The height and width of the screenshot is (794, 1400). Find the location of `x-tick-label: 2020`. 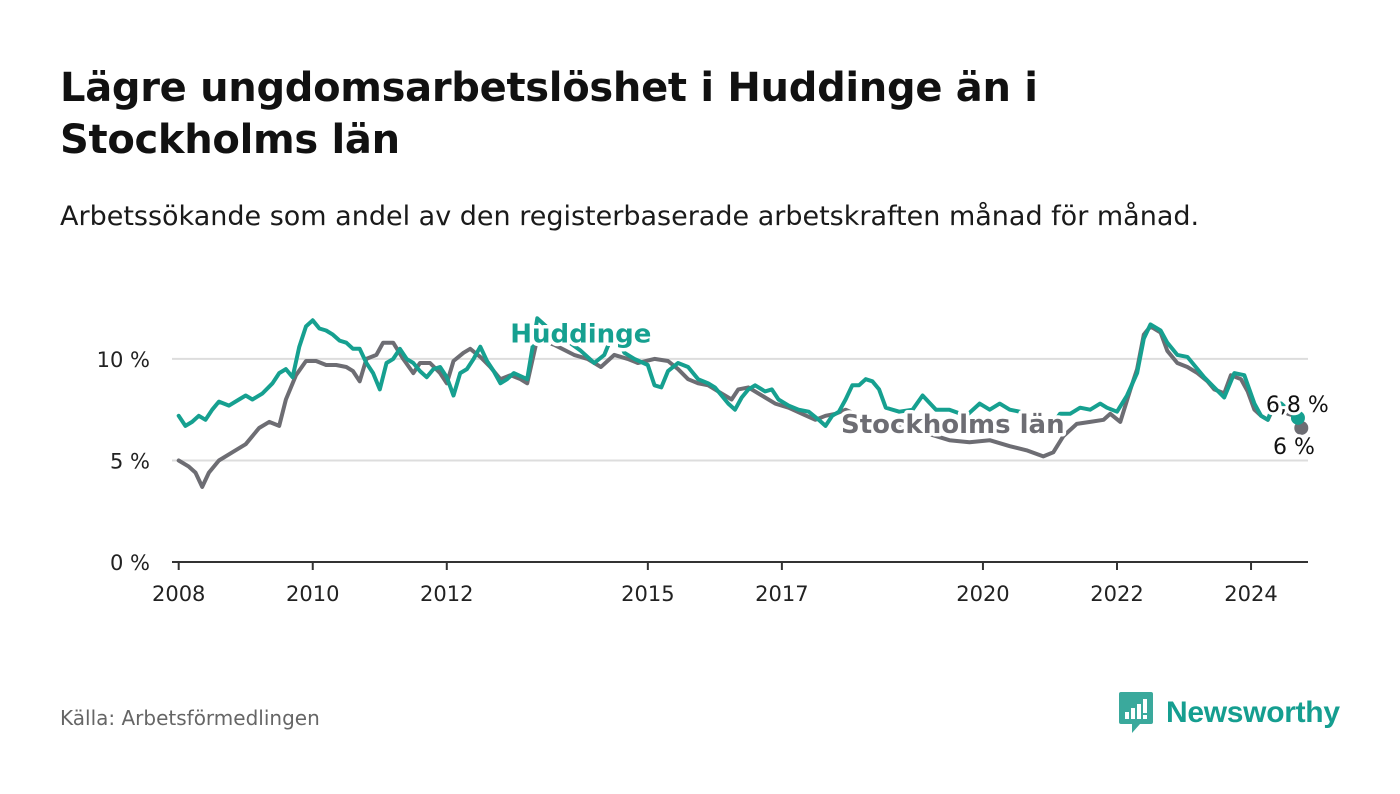

x-tick-label: 2020 is located at coordinates (982, 594).